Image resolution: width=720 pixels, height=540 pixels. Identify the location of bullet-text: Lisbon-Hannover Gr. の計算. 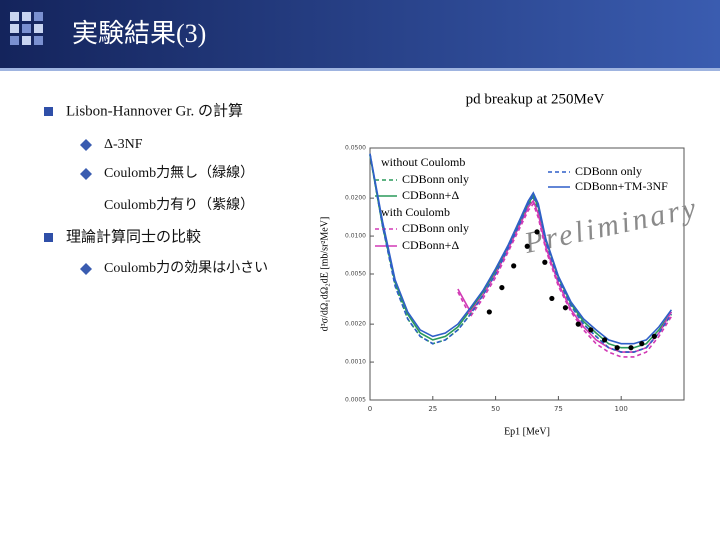
(154, 110).